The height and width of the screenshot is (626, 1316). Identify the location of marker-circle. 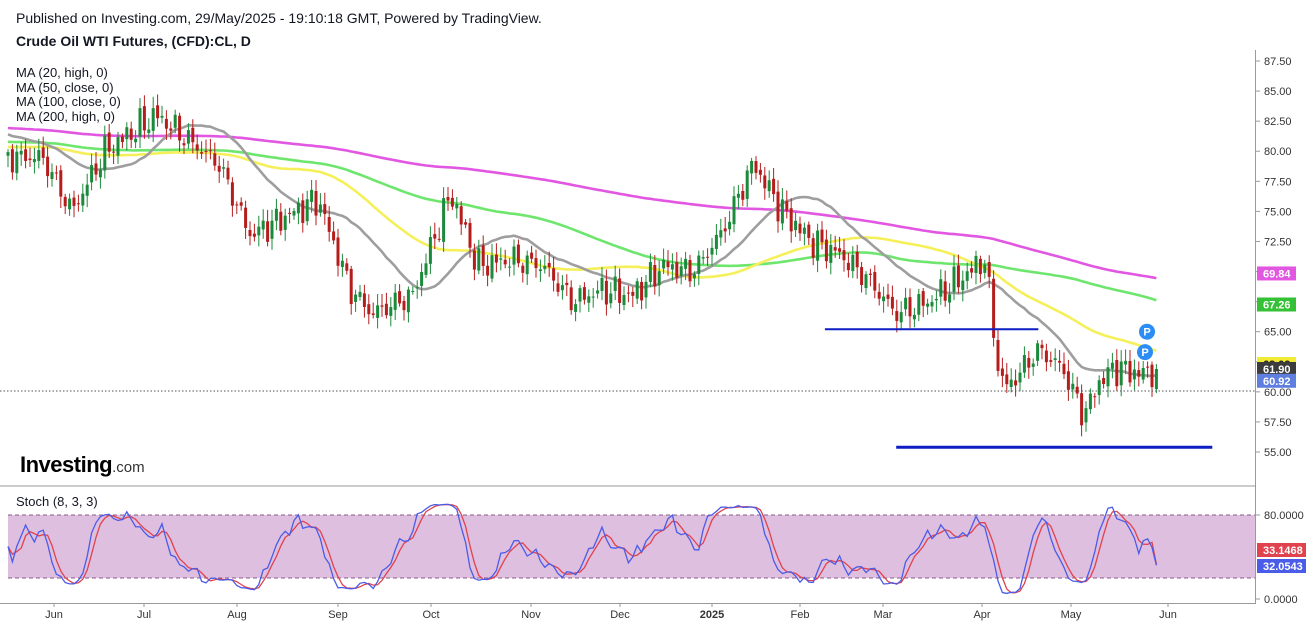
(1147, 331).